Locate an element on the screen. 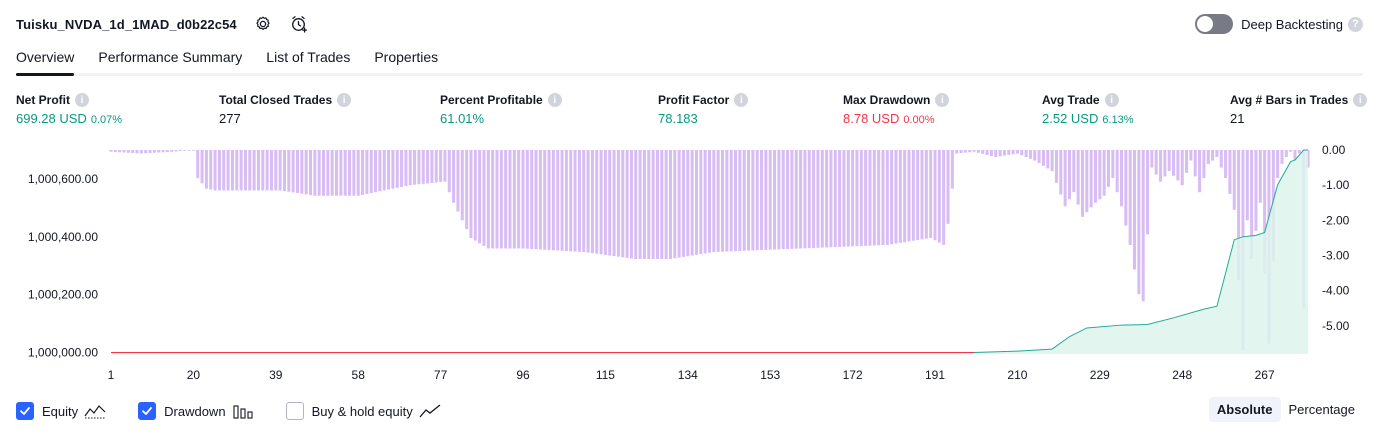  deep-backtesting-toggle is located at coordinates (1214, 24).